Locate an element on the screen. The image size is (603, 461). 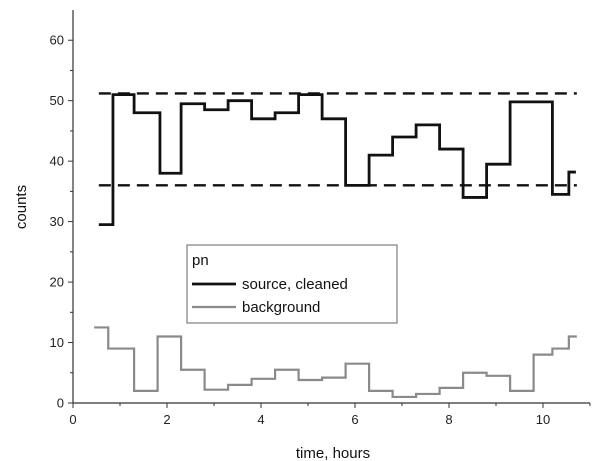
y-tick-label: 10 is located at coordinates (57, 342).